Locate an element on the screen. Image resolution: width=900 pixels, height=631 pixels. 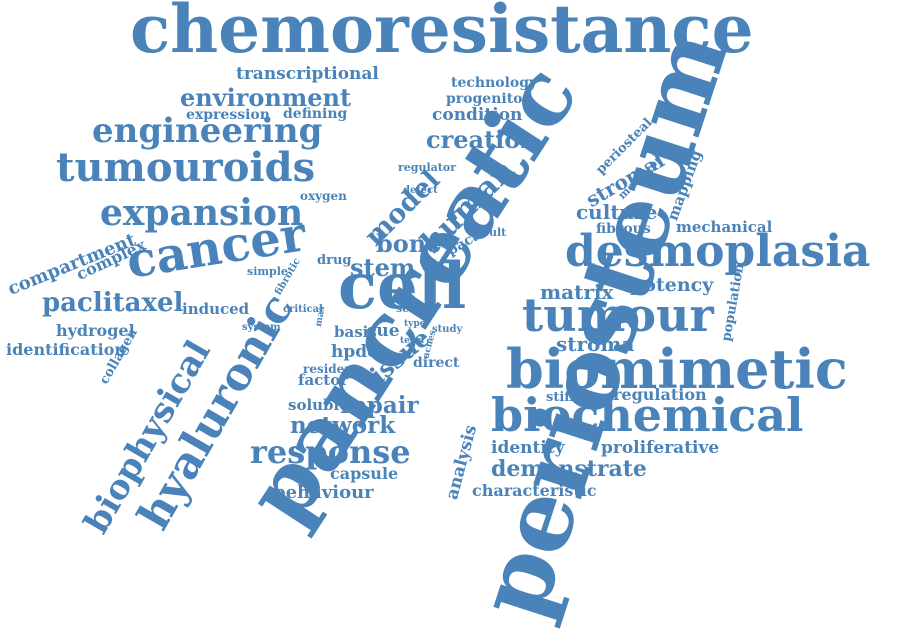
word: simple is located at coordinates (267, 271).